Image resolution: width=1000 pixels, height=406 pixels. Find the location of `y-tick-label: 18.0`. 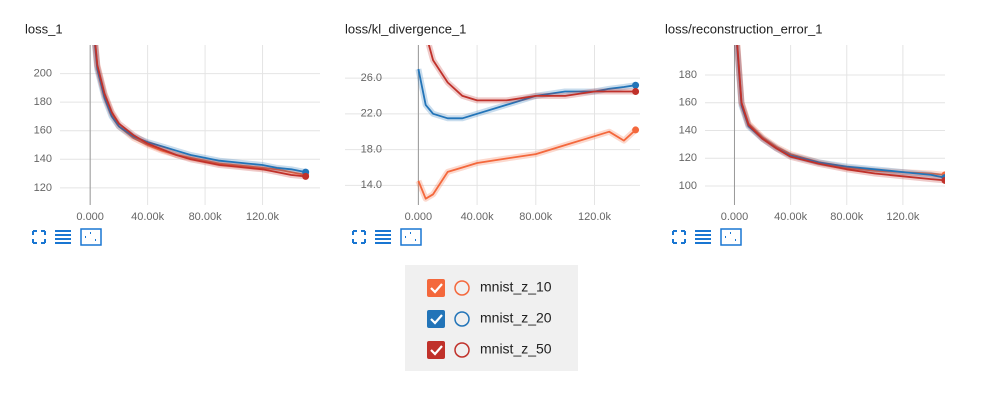

y-tick-label: 18.0 is located at coordinates (371, 149).